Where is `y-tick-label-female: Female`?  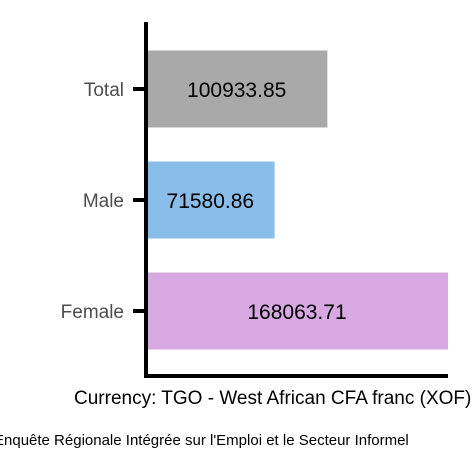 y-tick-label-female: Female is located at coordinates (92, 312).